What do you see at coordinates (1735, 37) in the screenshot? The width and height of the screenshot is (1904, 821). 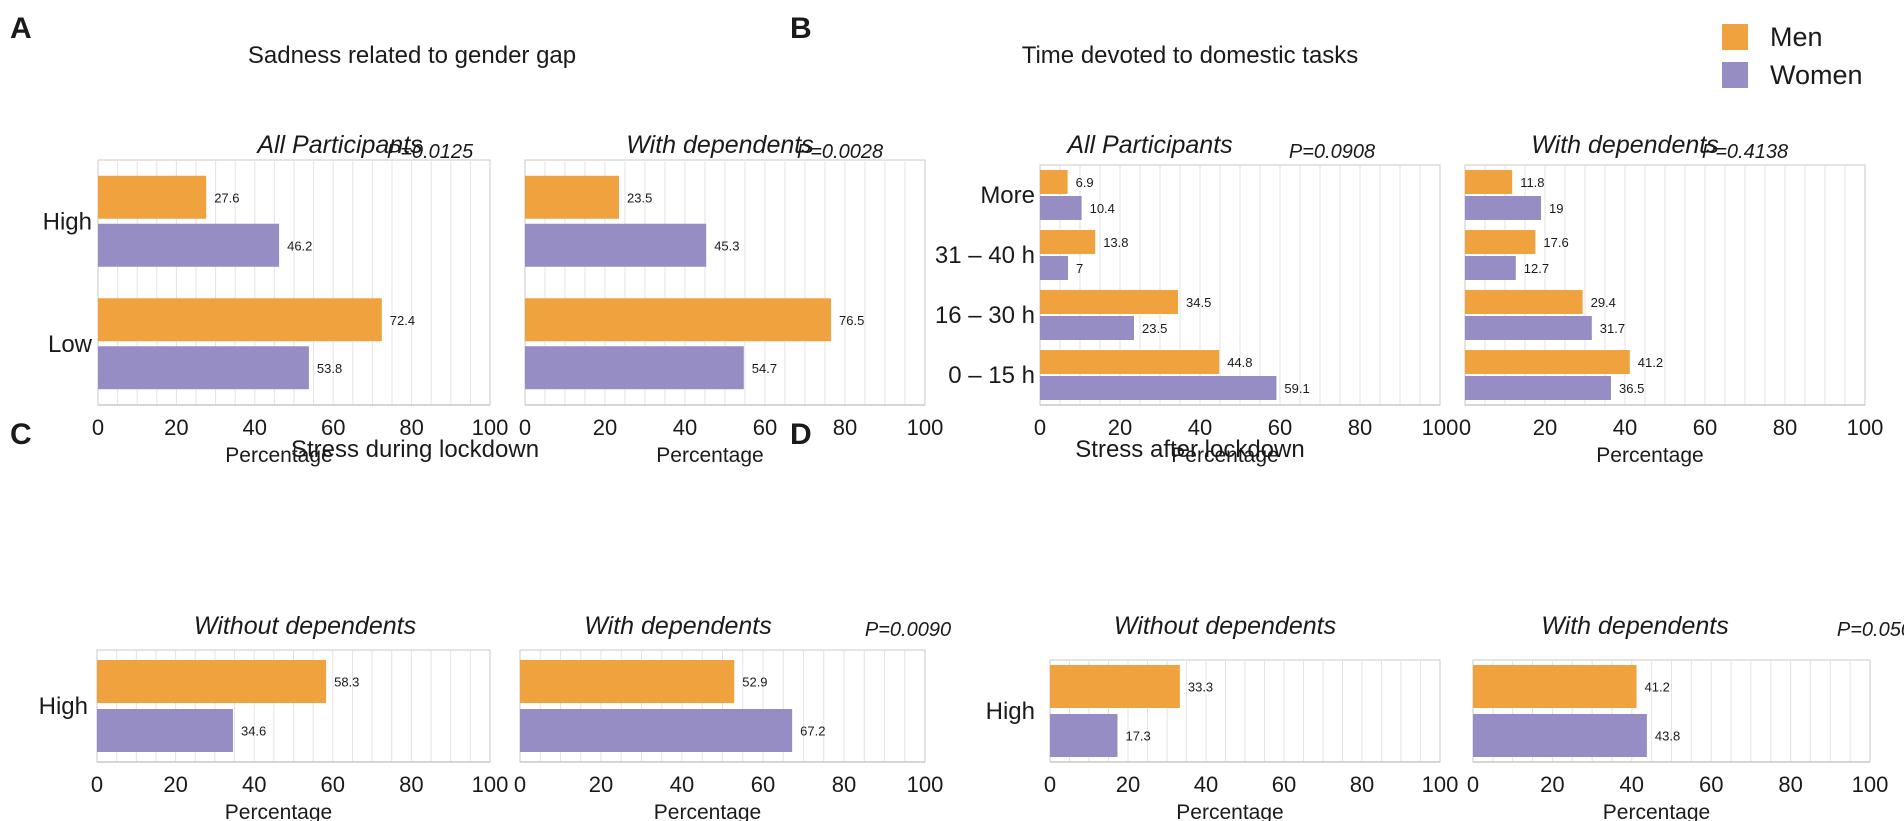 I see `legend-swatch-men` at bounding box center [1735, 37].